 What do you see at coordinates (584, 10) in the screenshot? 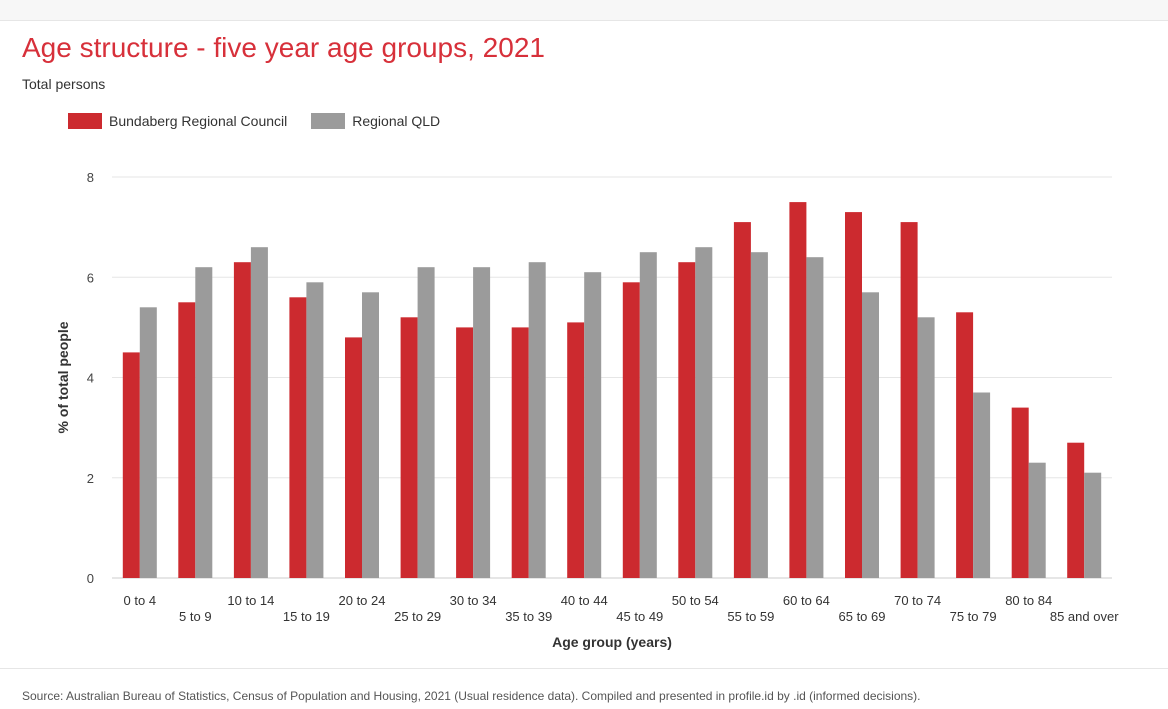
I see `top-bar` at bounding box center [584, 10].